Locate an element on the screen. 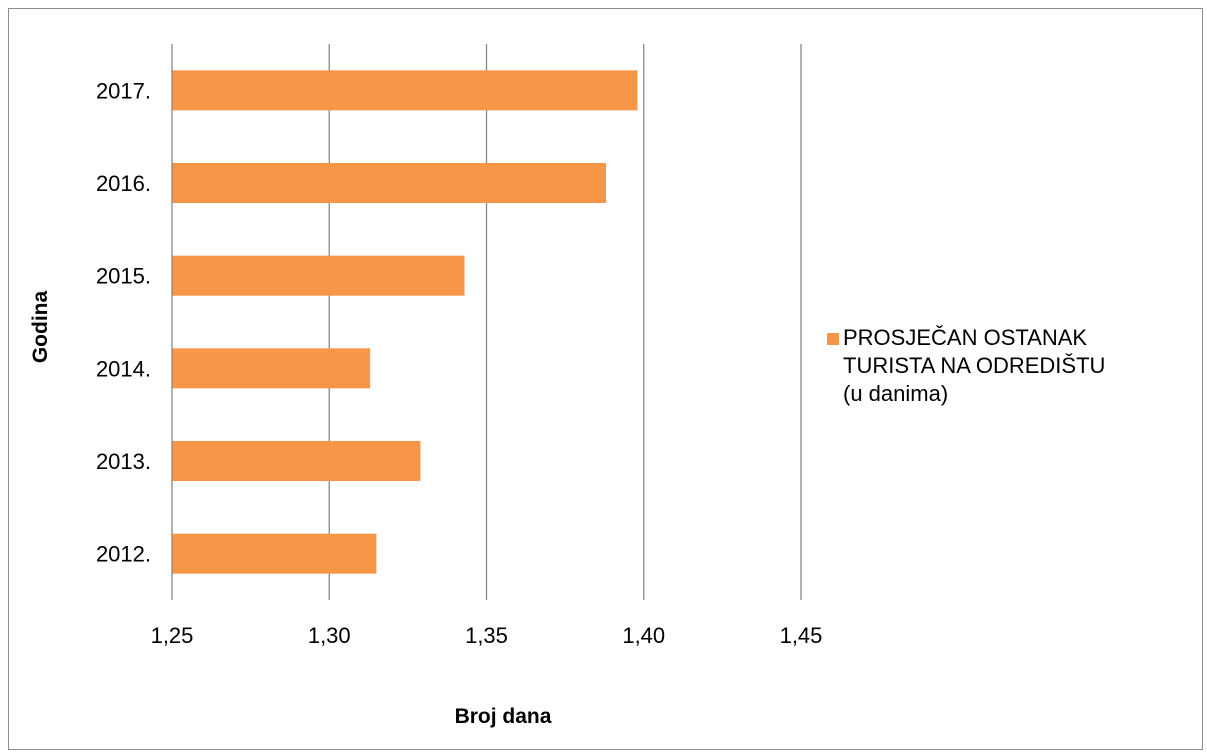  y-tick-label: 2015. is located at coordinates (123, 276).